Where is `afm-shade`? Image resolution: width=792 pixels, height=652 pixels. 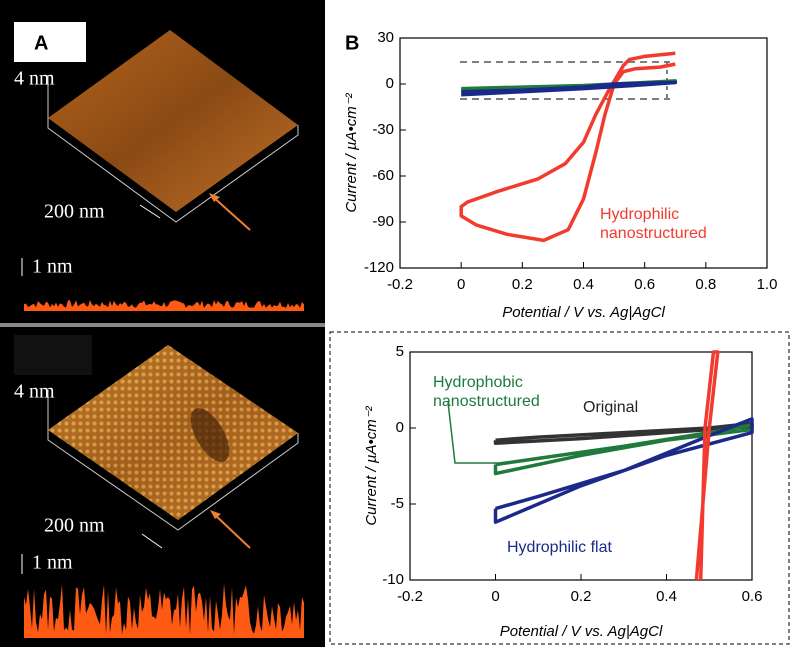 afm-shade is located at coordinates (173, 432).